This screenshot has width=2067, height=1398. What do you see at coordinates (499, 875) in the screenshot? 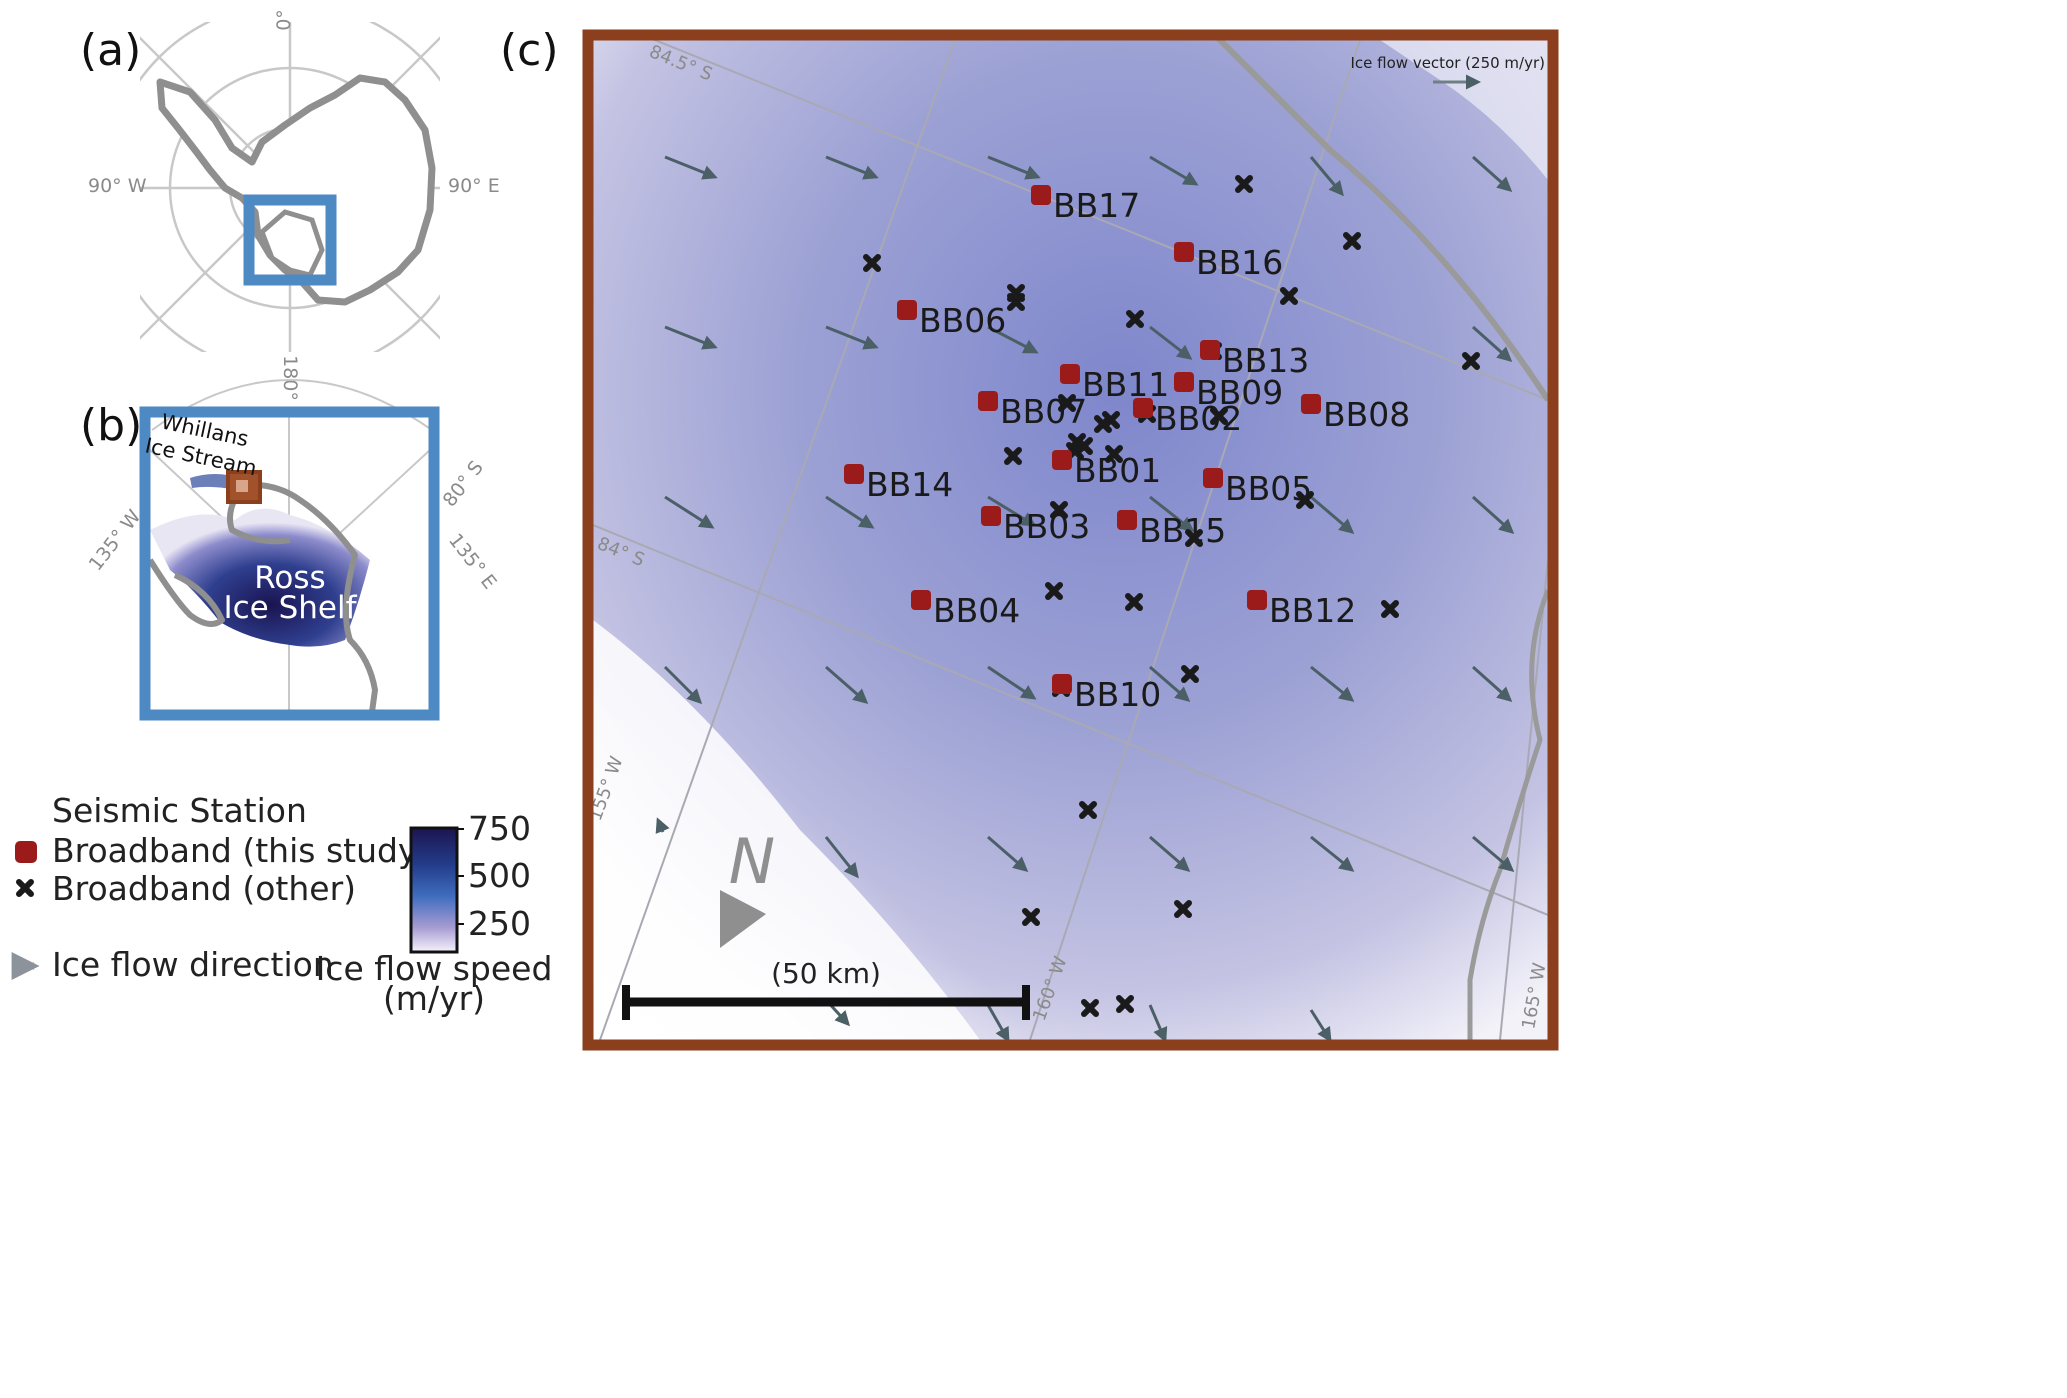
I see `cb-label-500: 500` at bounding box center [499, 875].